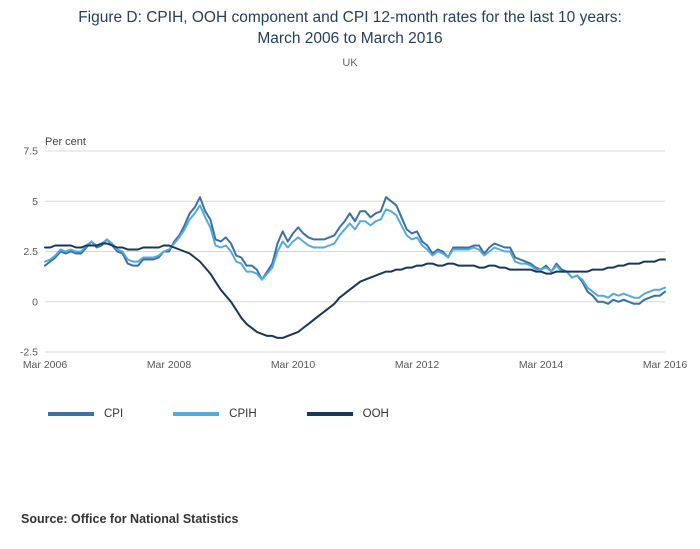  Describe the element at coordinates (114, 414) in the screenshot. I see `cpi-legend-label: CPI` at that location.